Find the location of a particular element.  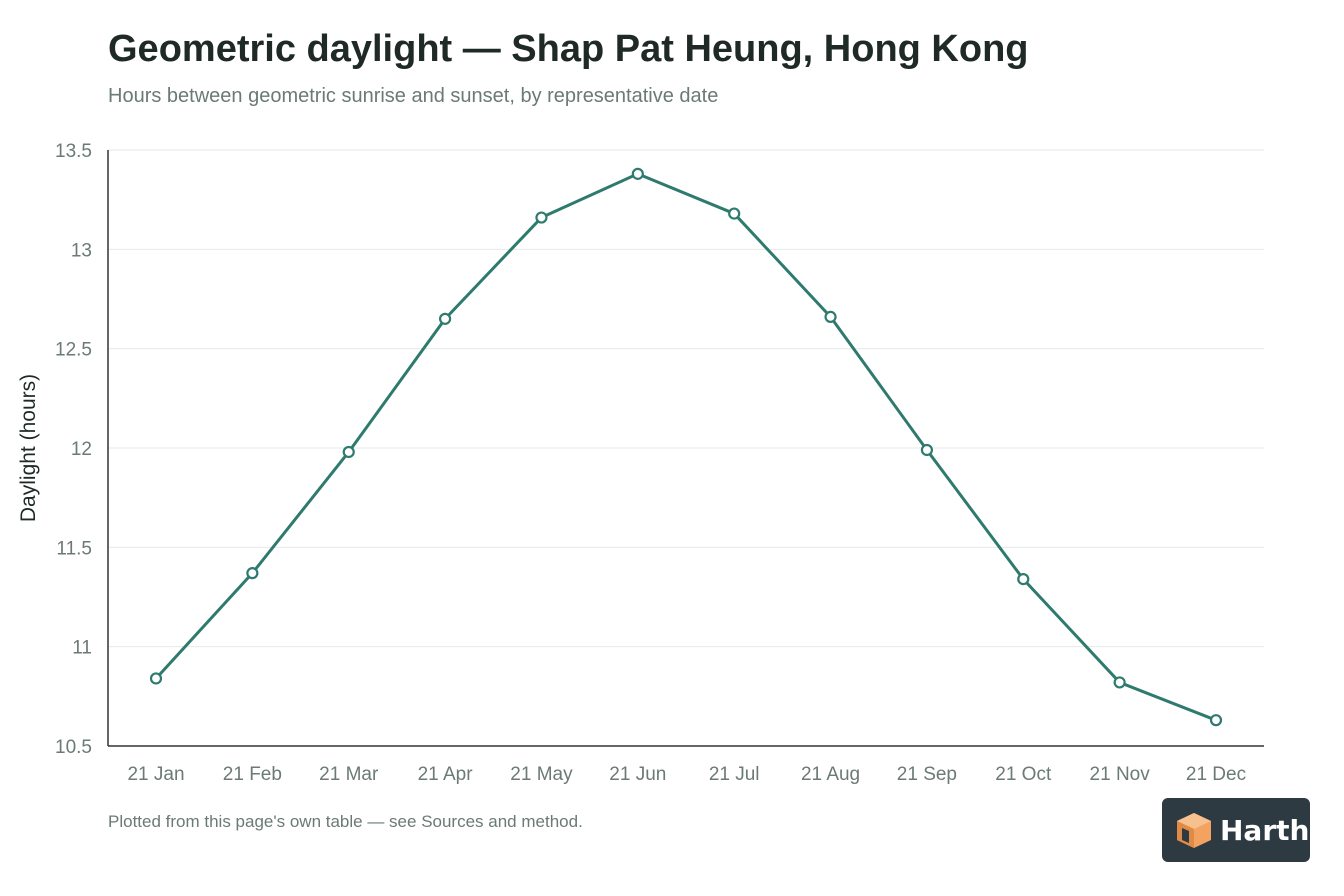

x-tick-label: 21 Feb is located at coordinates (252, 774).